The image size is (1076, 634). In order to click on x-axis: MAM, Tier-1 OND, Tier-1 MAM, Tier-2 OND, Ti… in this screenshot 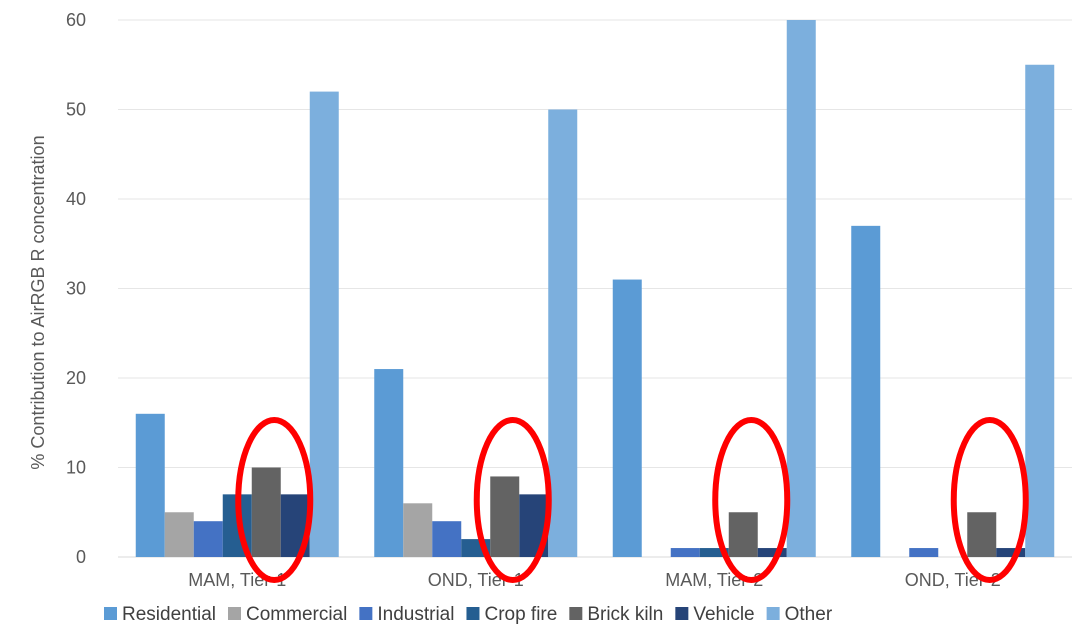, I will do `click(594, 580)`.